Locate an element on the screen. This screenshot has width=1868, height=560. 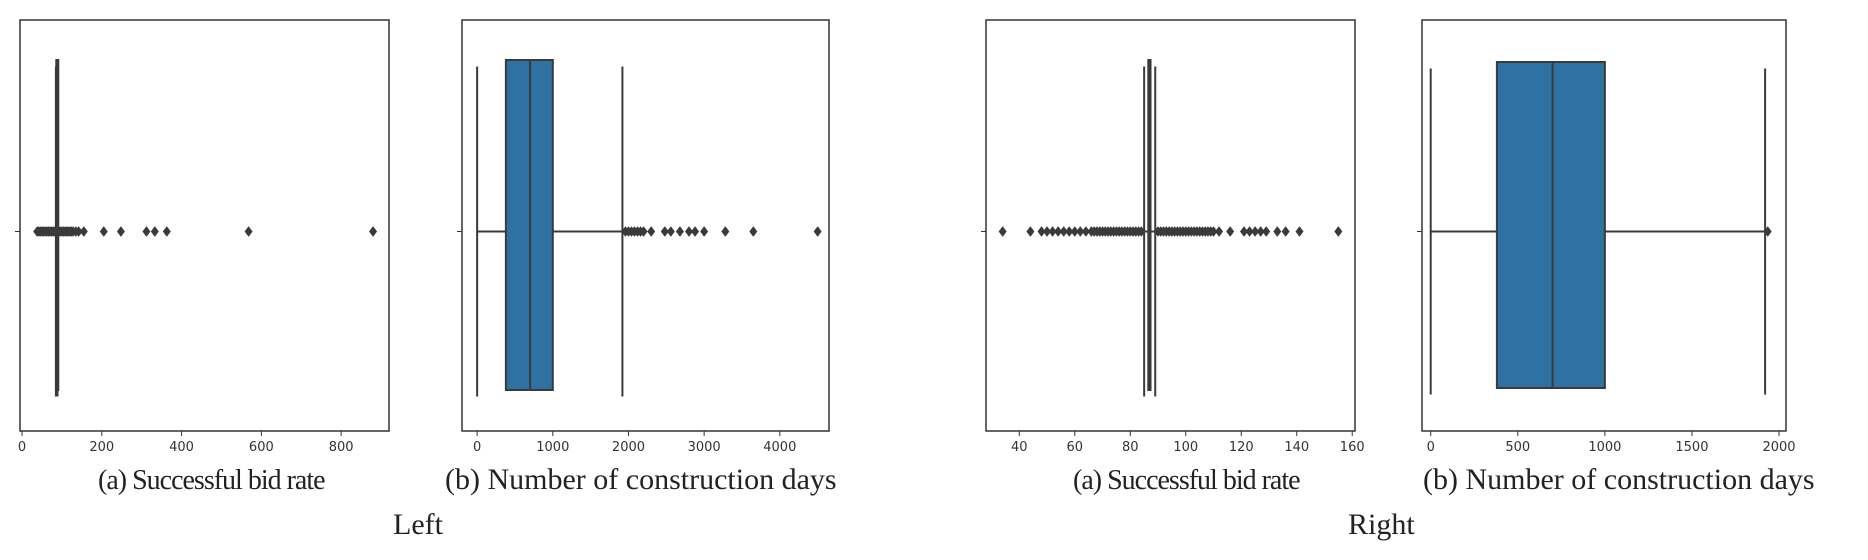
x-tick-label: 100 is located at coordinates (1185, 447).